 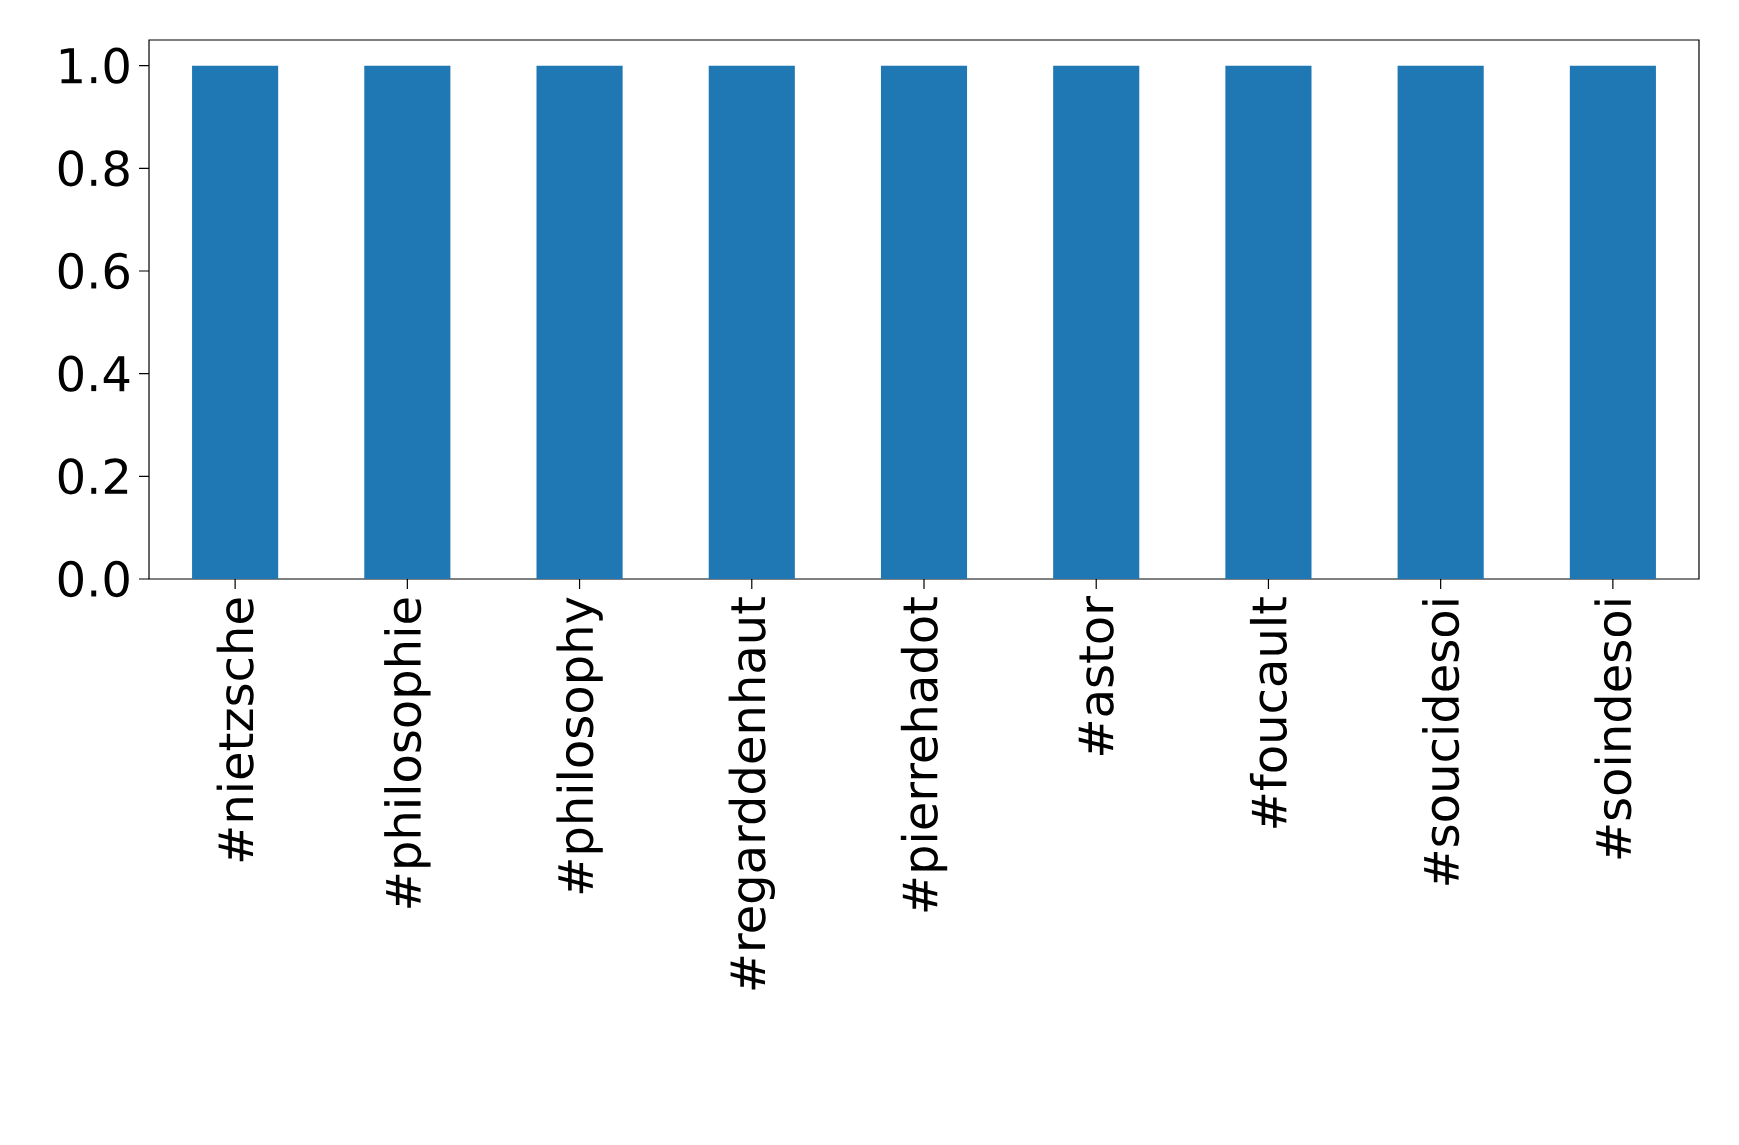 I want to click on x-tick-label: #foucault, so click(x=1268, y=712).